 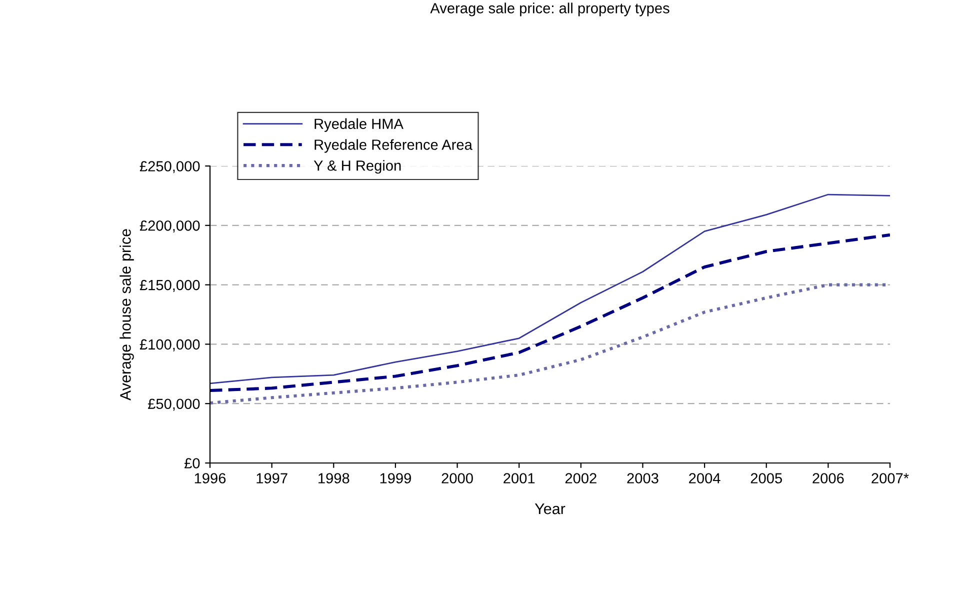 I want to click on y-axis-title: Average house sale price, so click(x=127, y=315).